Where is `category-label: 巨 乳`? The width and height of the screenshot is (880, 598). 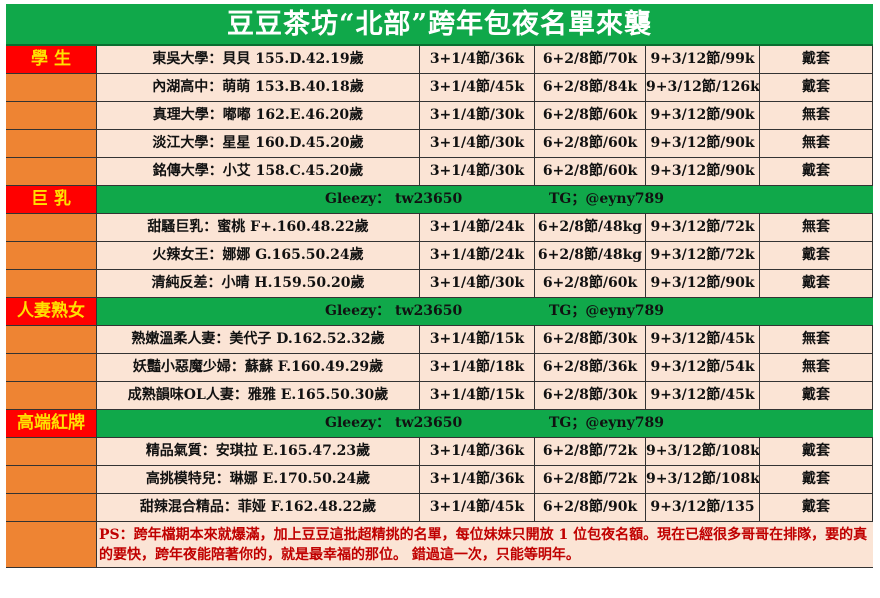 category-label: 巨 乳 is located at coordinates (51, 199).